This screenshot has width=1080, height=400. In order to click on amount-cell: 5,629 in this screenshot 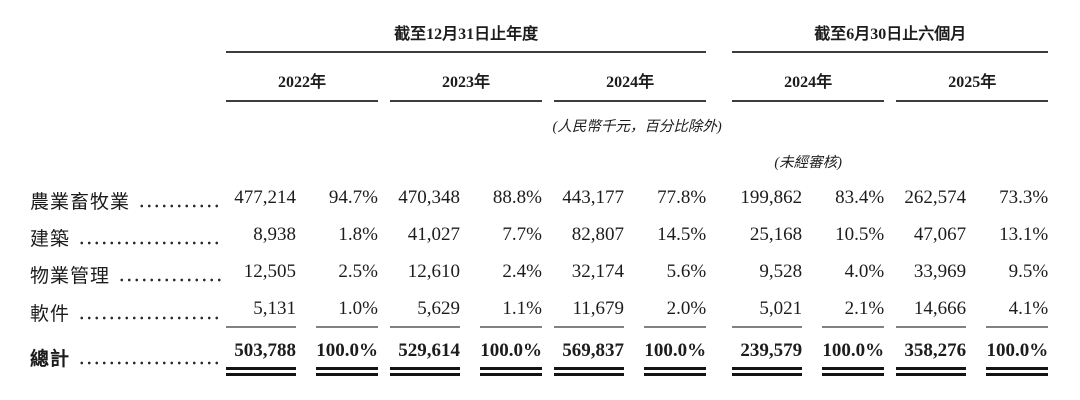, I will do `click(425, 308)`.